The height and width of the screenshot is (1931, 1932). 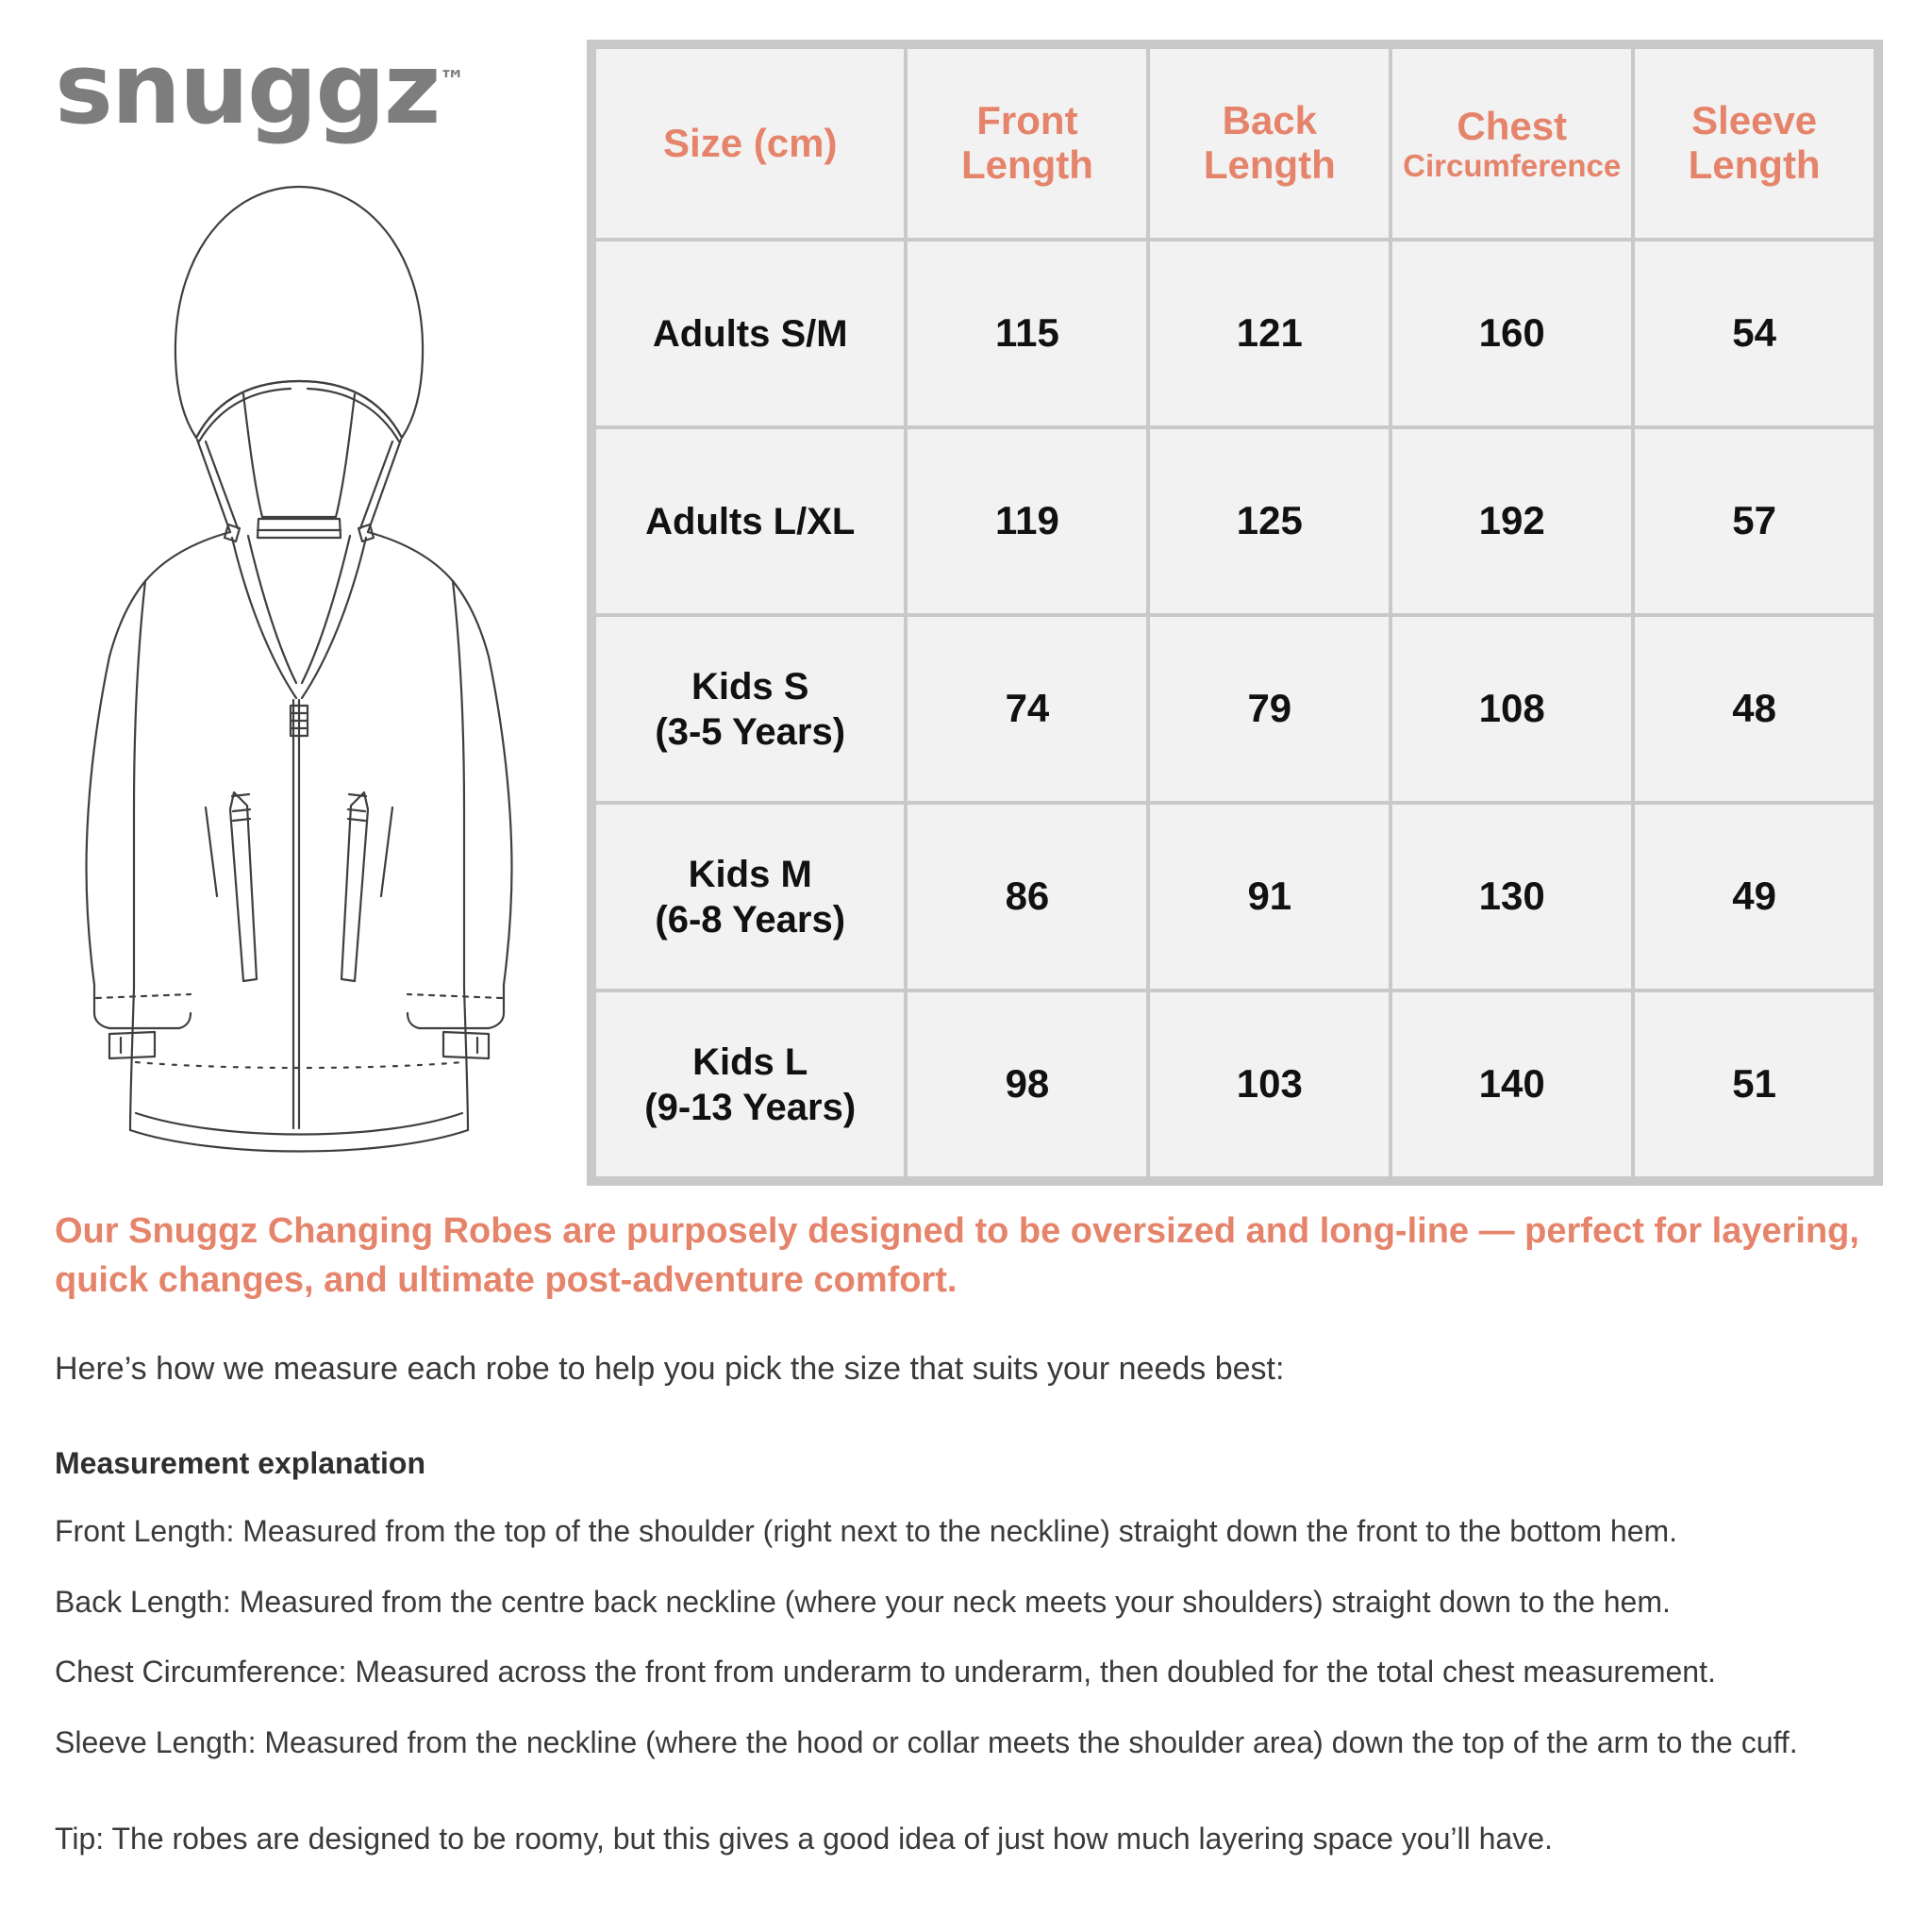 I want to click on size-age-range: (3-5 Years), so click(x=751, y=731).